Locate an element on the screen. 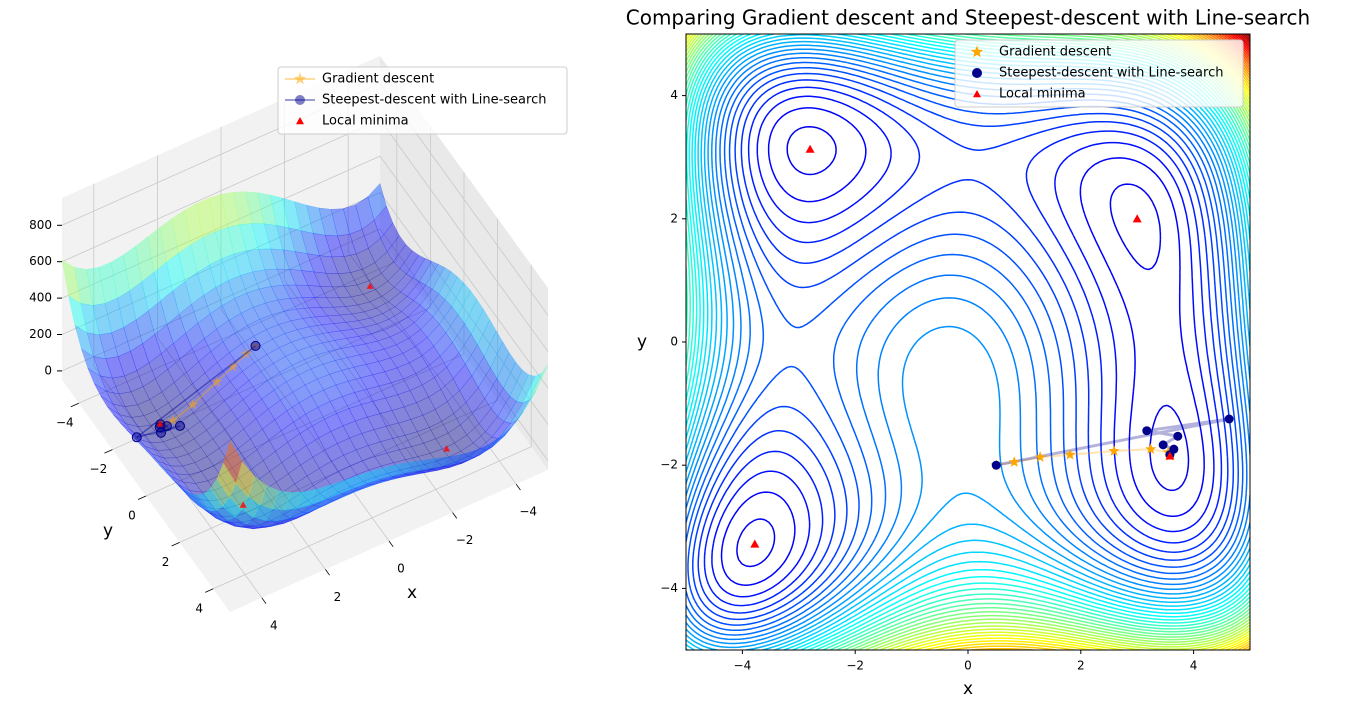 The image size is (1359, 708). x-tick-label: 2 is located at coordinates (338, 597).